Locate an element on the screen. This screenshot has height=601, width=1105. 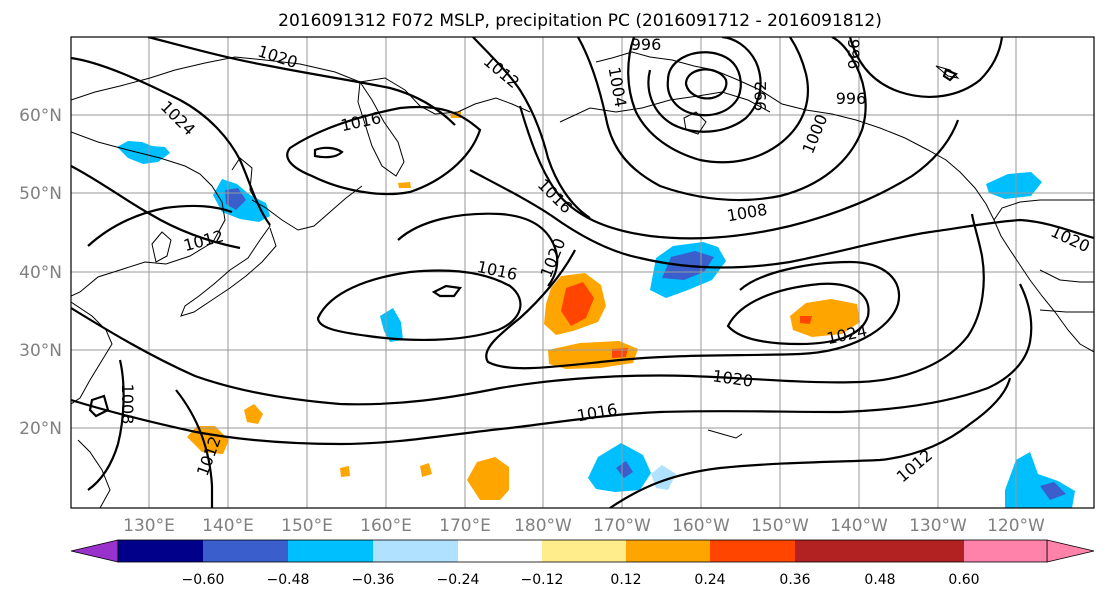
isobar-1008-small is located at coordinates (99, 406).